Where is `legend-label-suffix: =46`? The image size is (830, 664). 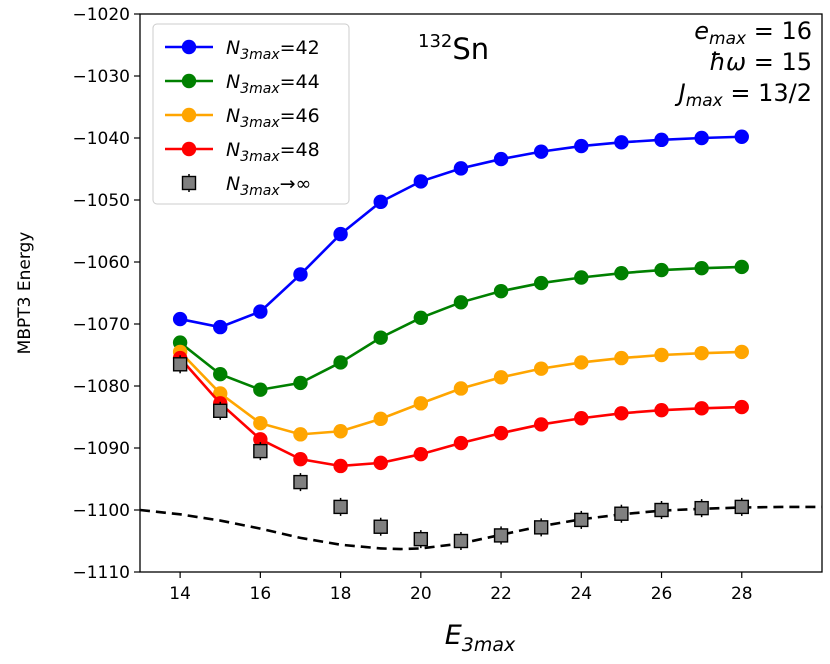
legend-label-suffix: =46 is located at coordinates (300, 116).